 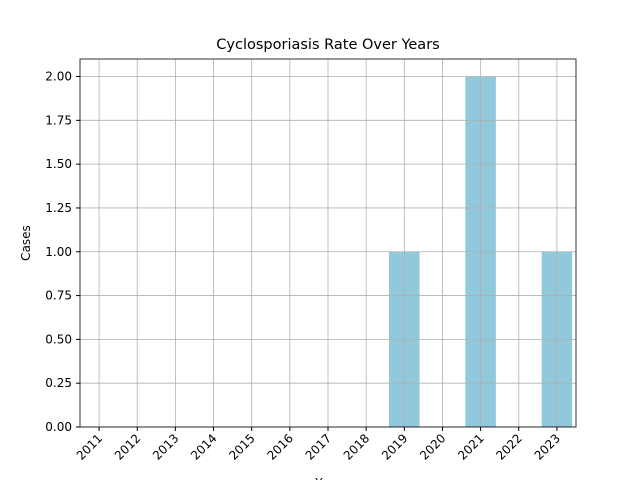 What do you see at coordinates (58, 208) in the screenshot?
I see `y-tick-label: 1.25` at bounding box center [58, 208].